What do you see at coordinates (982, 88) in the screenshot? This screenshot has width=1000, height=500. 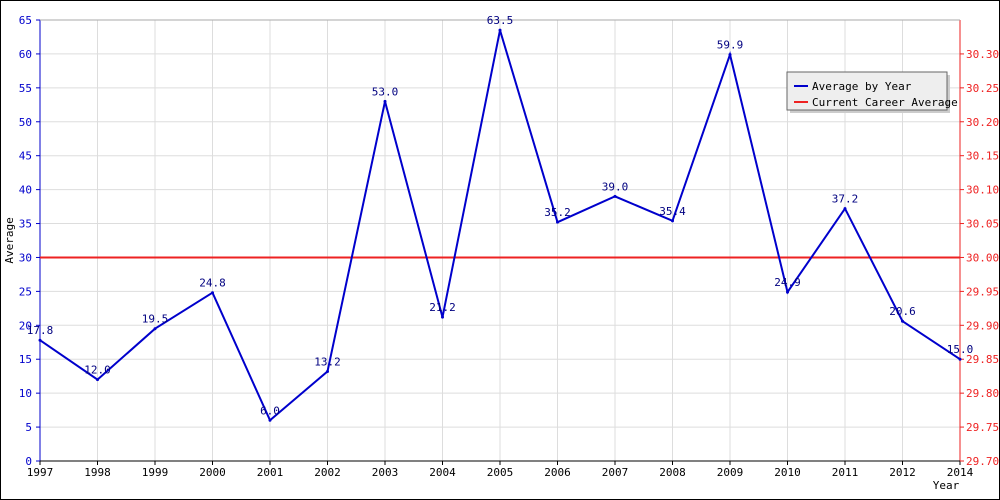 I see `right-tick-label: 30.25` at bounding box center [982, 88].